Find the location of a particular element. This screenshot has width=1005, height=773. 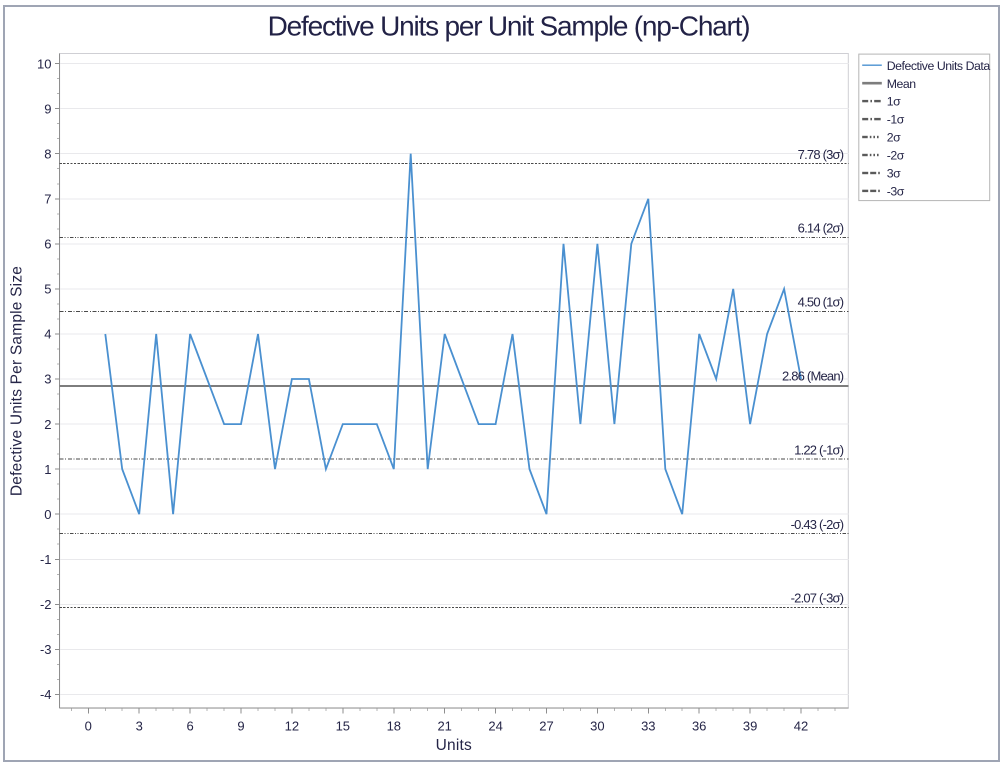

svg-text: -2σ is located at coordinates (896, 156).